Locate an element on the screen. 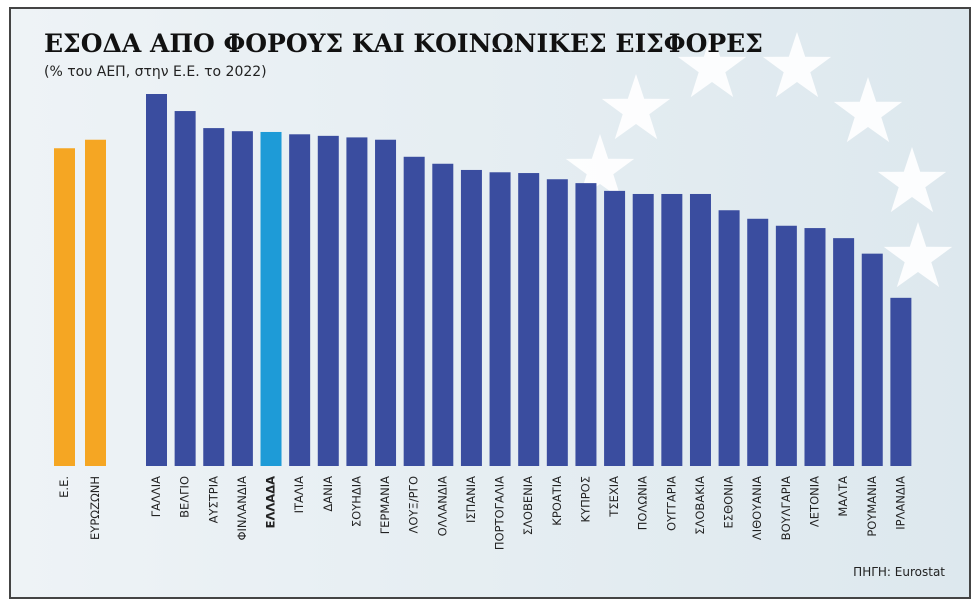 This screenshot has height=606, width=980. x-tick-label: ΑΥΣΤΡΙΑ is located at coordinates (213, 500).